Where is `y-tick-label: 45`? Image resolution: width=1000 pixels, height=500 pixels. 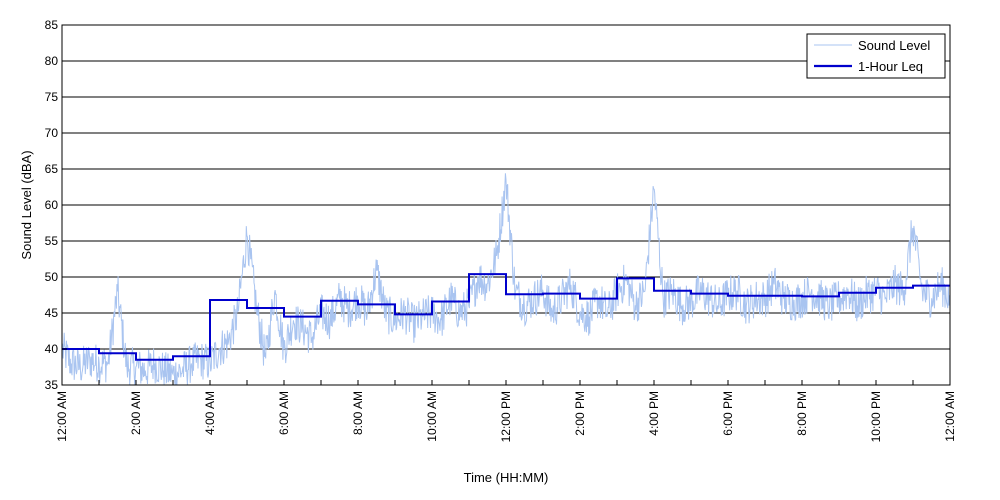
y-tick-label: 45 is located at coordinates (52, 313).